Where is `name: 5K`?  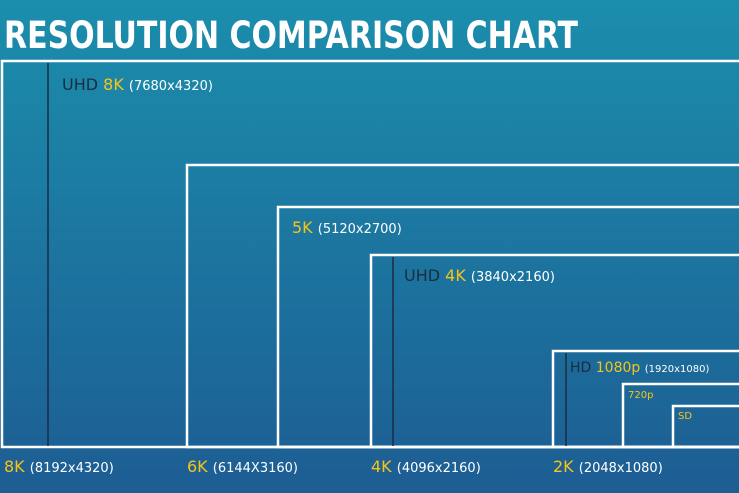
name: 5K is located at coordinates (302, 227).